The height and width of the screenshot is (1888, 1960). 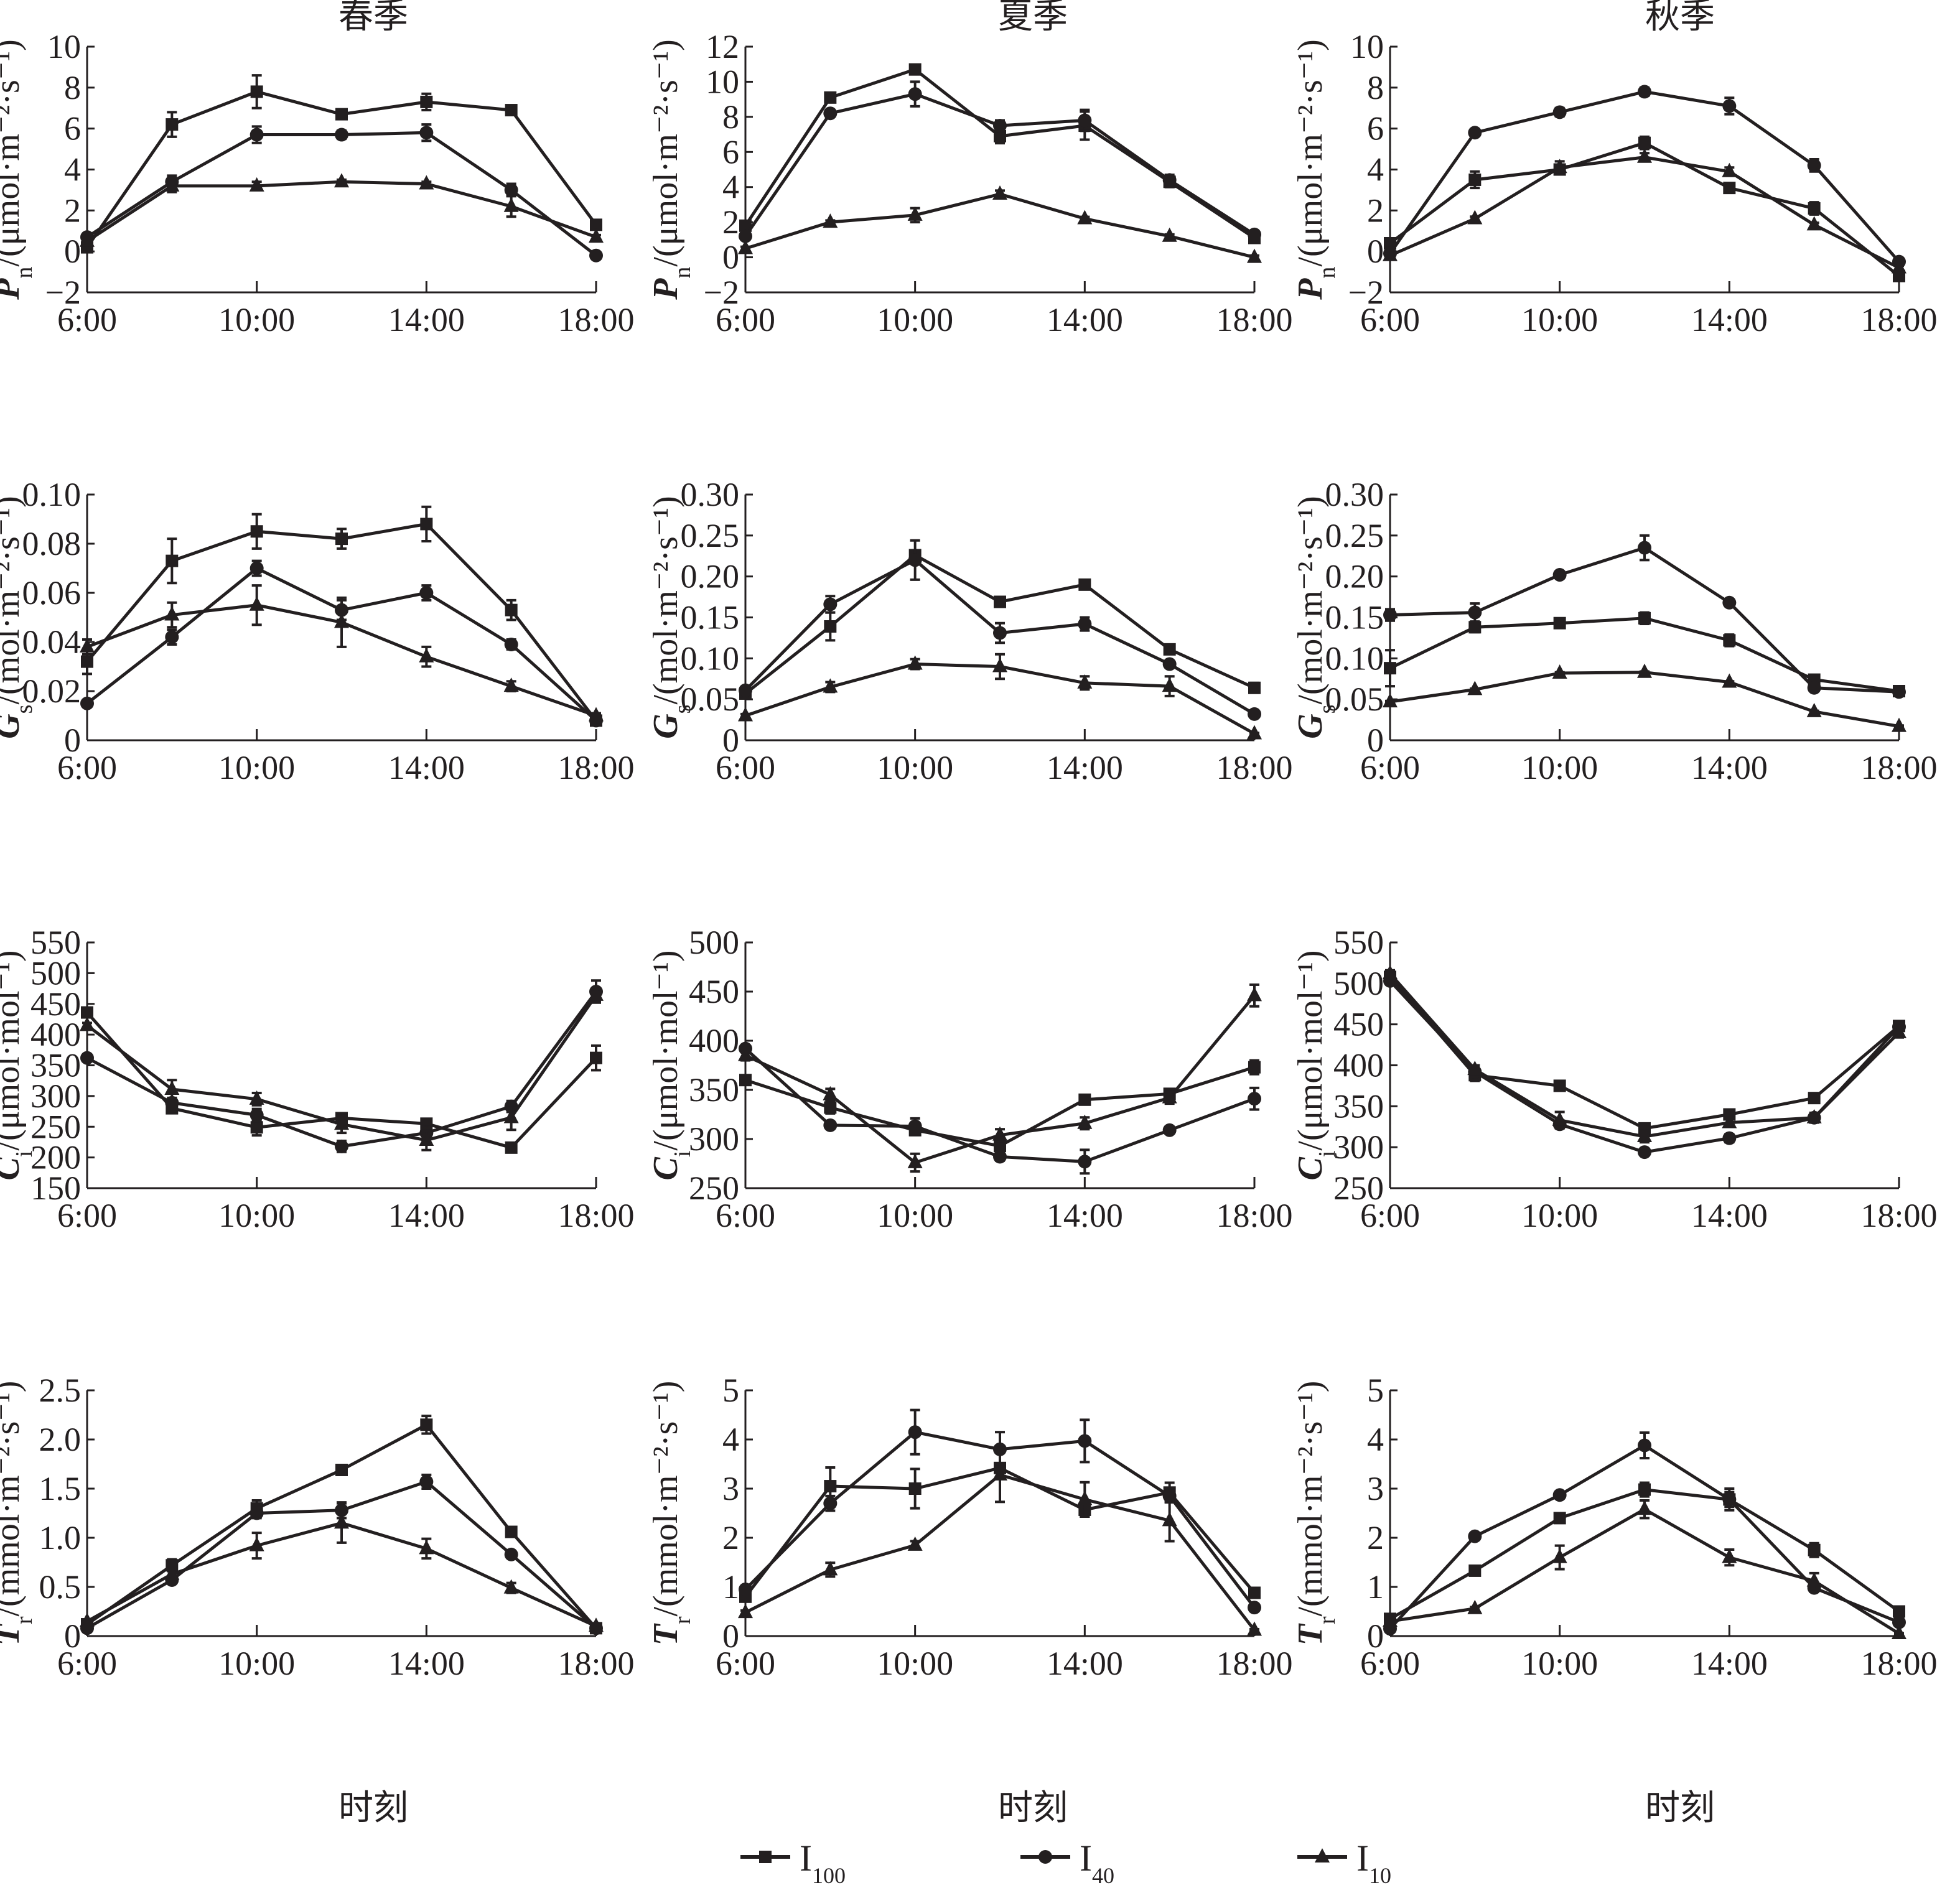 I want to click on y-tick-label: 1.5, so click(x=60, y=1488).